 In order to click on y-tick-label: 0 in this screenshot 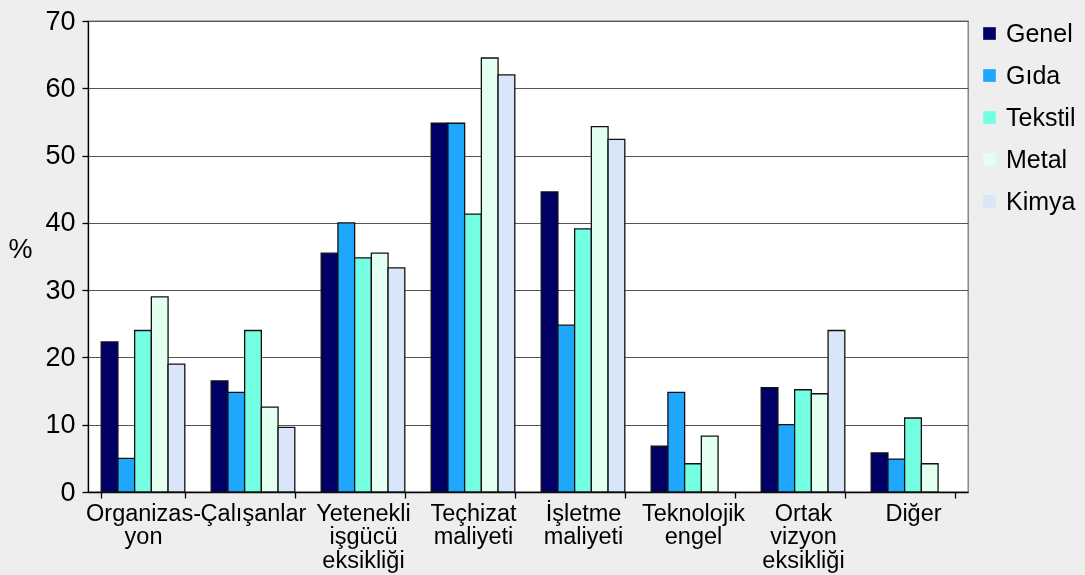, I will do `click(68, 491)`.